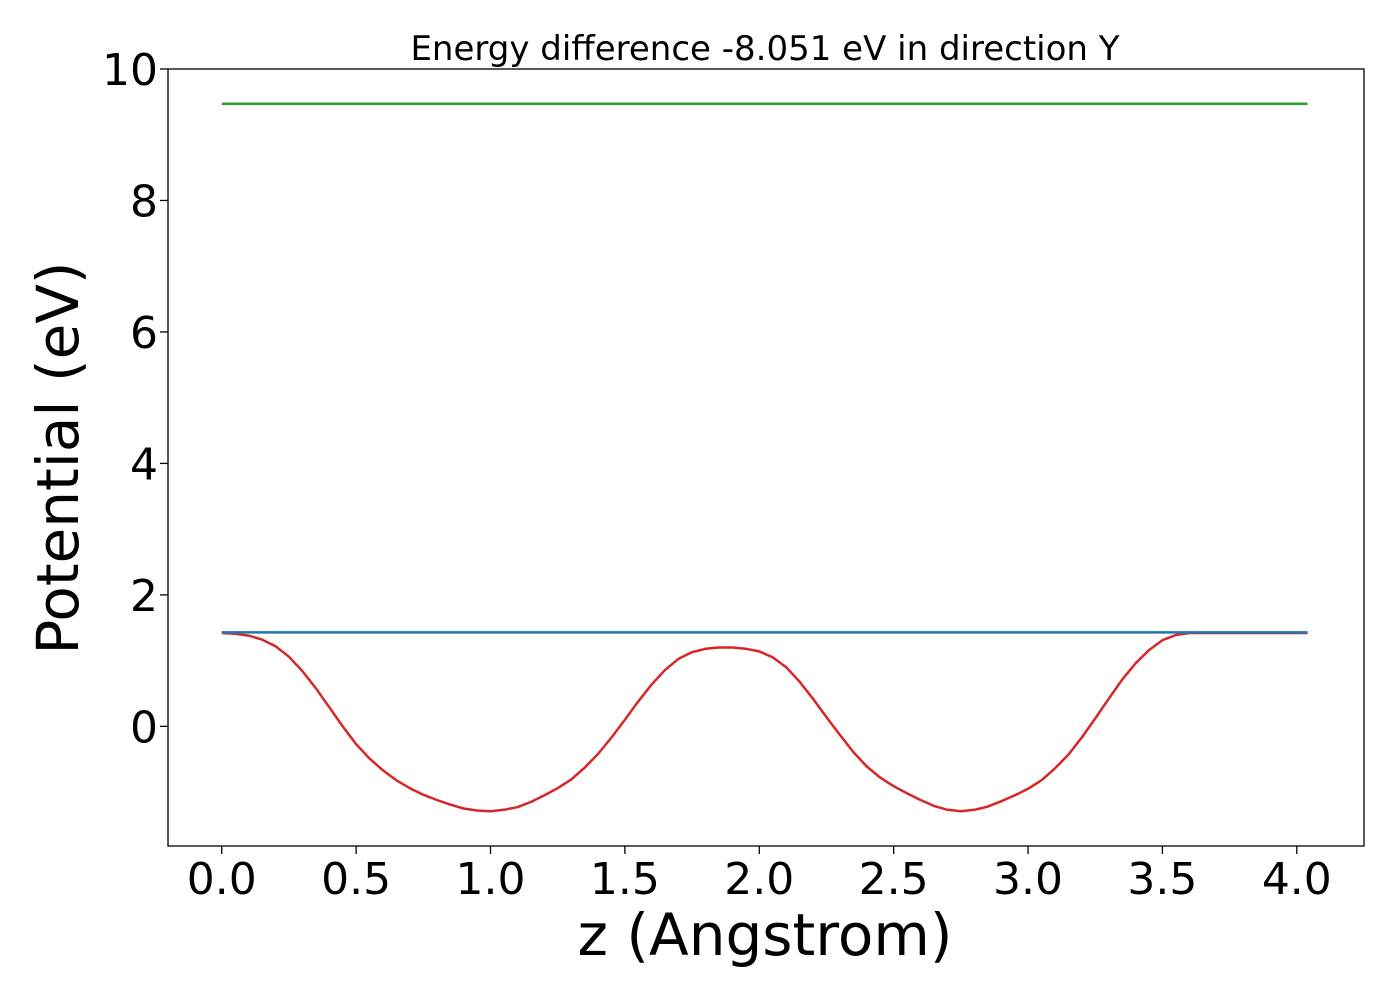  I want to click on y-tick-label: 8, so click(144, 201).